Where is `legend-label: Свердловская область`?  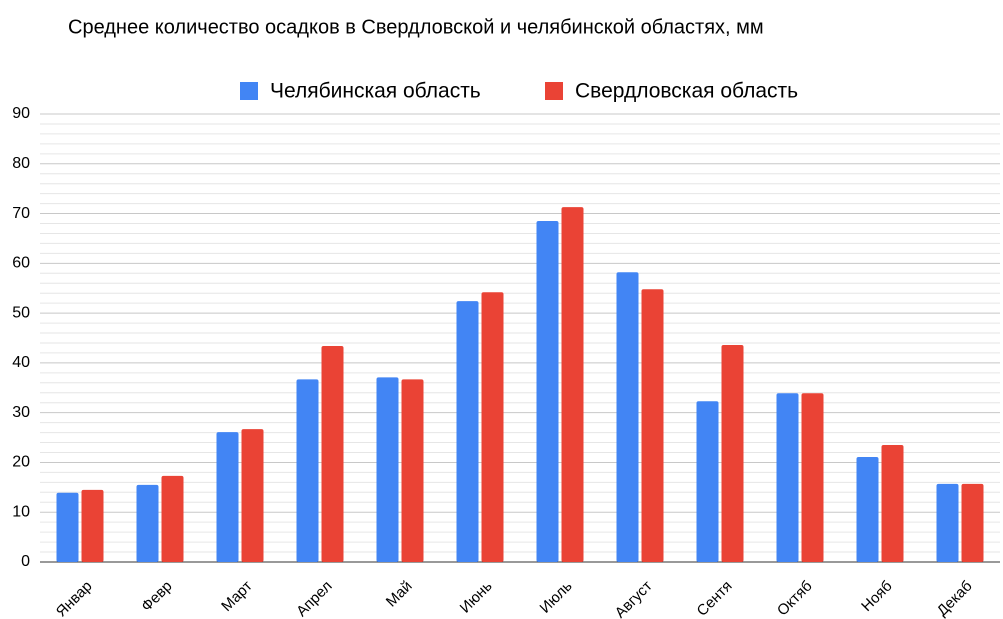
legend-label: Свердловская область is located at coordinates (686, 91).